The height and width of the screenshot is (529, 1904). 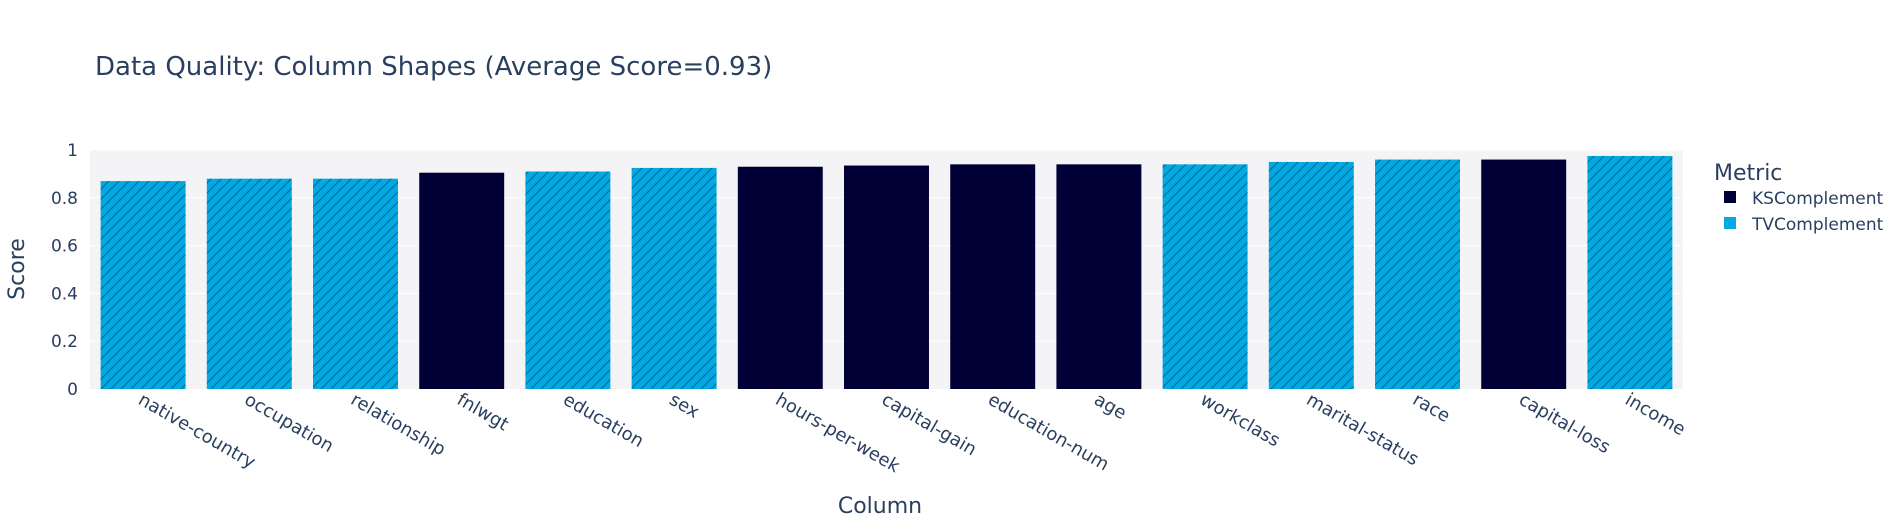 I want to click on legend-item-kscomplement: KSComplement, so click(x=1804, y=199).